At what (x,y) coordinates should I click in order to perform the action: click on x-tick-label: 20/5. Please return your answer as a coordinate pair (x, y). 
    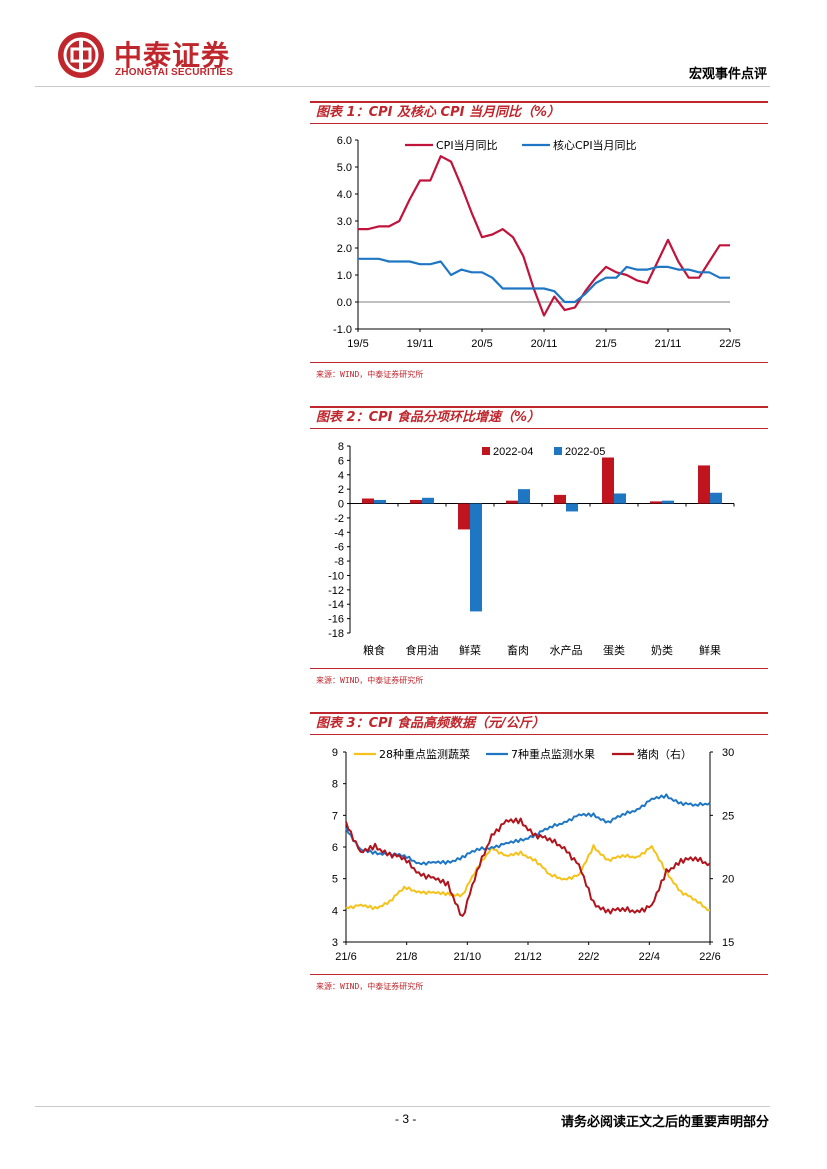
    Looking at the image, I should click on (481, 344).